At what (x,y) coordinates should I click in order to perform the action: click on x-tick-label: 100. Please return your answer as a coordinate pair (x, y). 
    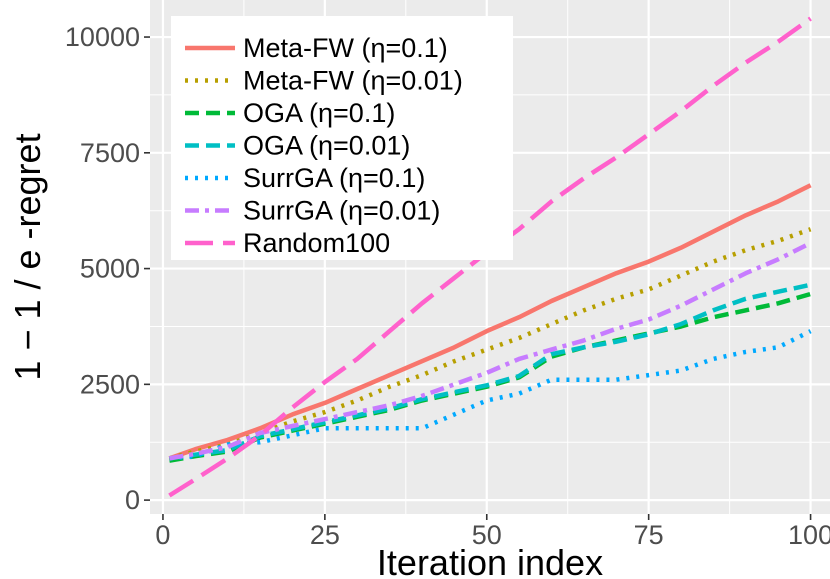
    Looking at the image, I should click on (809, 535).